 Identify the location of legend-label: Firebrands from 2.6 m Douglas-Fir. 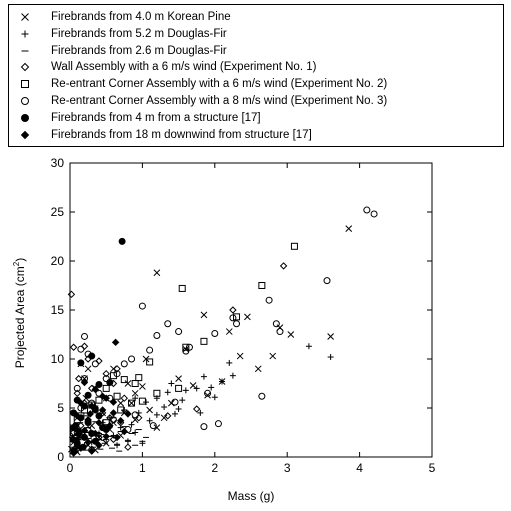
(139, 50).